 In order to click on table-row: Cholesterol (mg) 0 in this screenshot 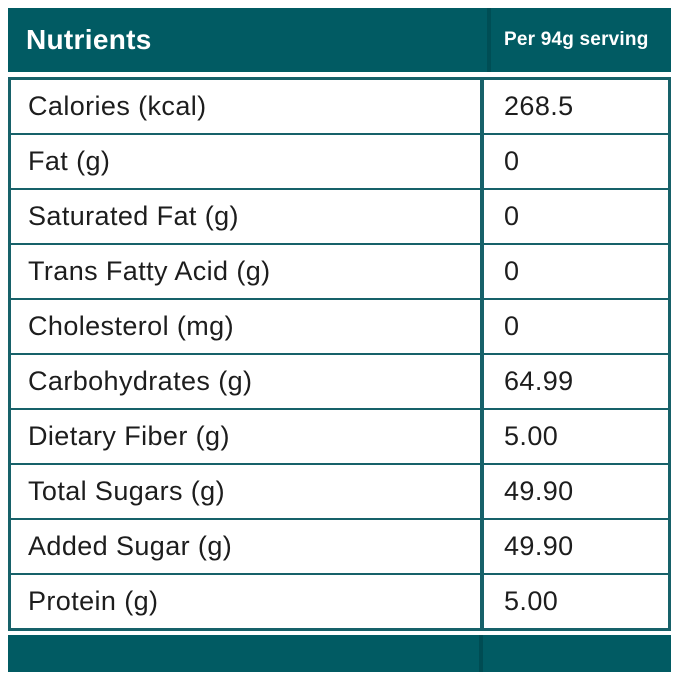, I will do `click(339, 325)`.